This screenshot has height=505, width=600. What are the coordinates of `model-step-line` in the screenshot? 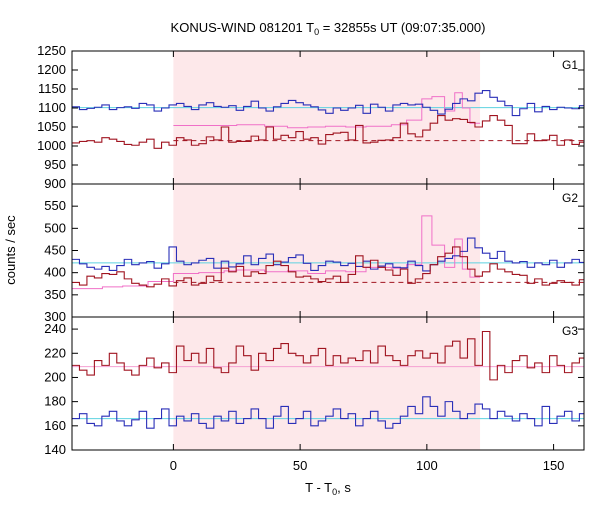 It's located at (327, 110).